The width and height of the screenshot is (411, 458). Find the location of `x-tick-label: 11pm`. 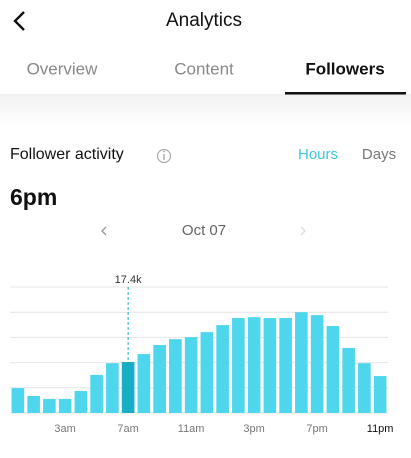

x-tick-label: 11pm is located at coordinates (380, 429).